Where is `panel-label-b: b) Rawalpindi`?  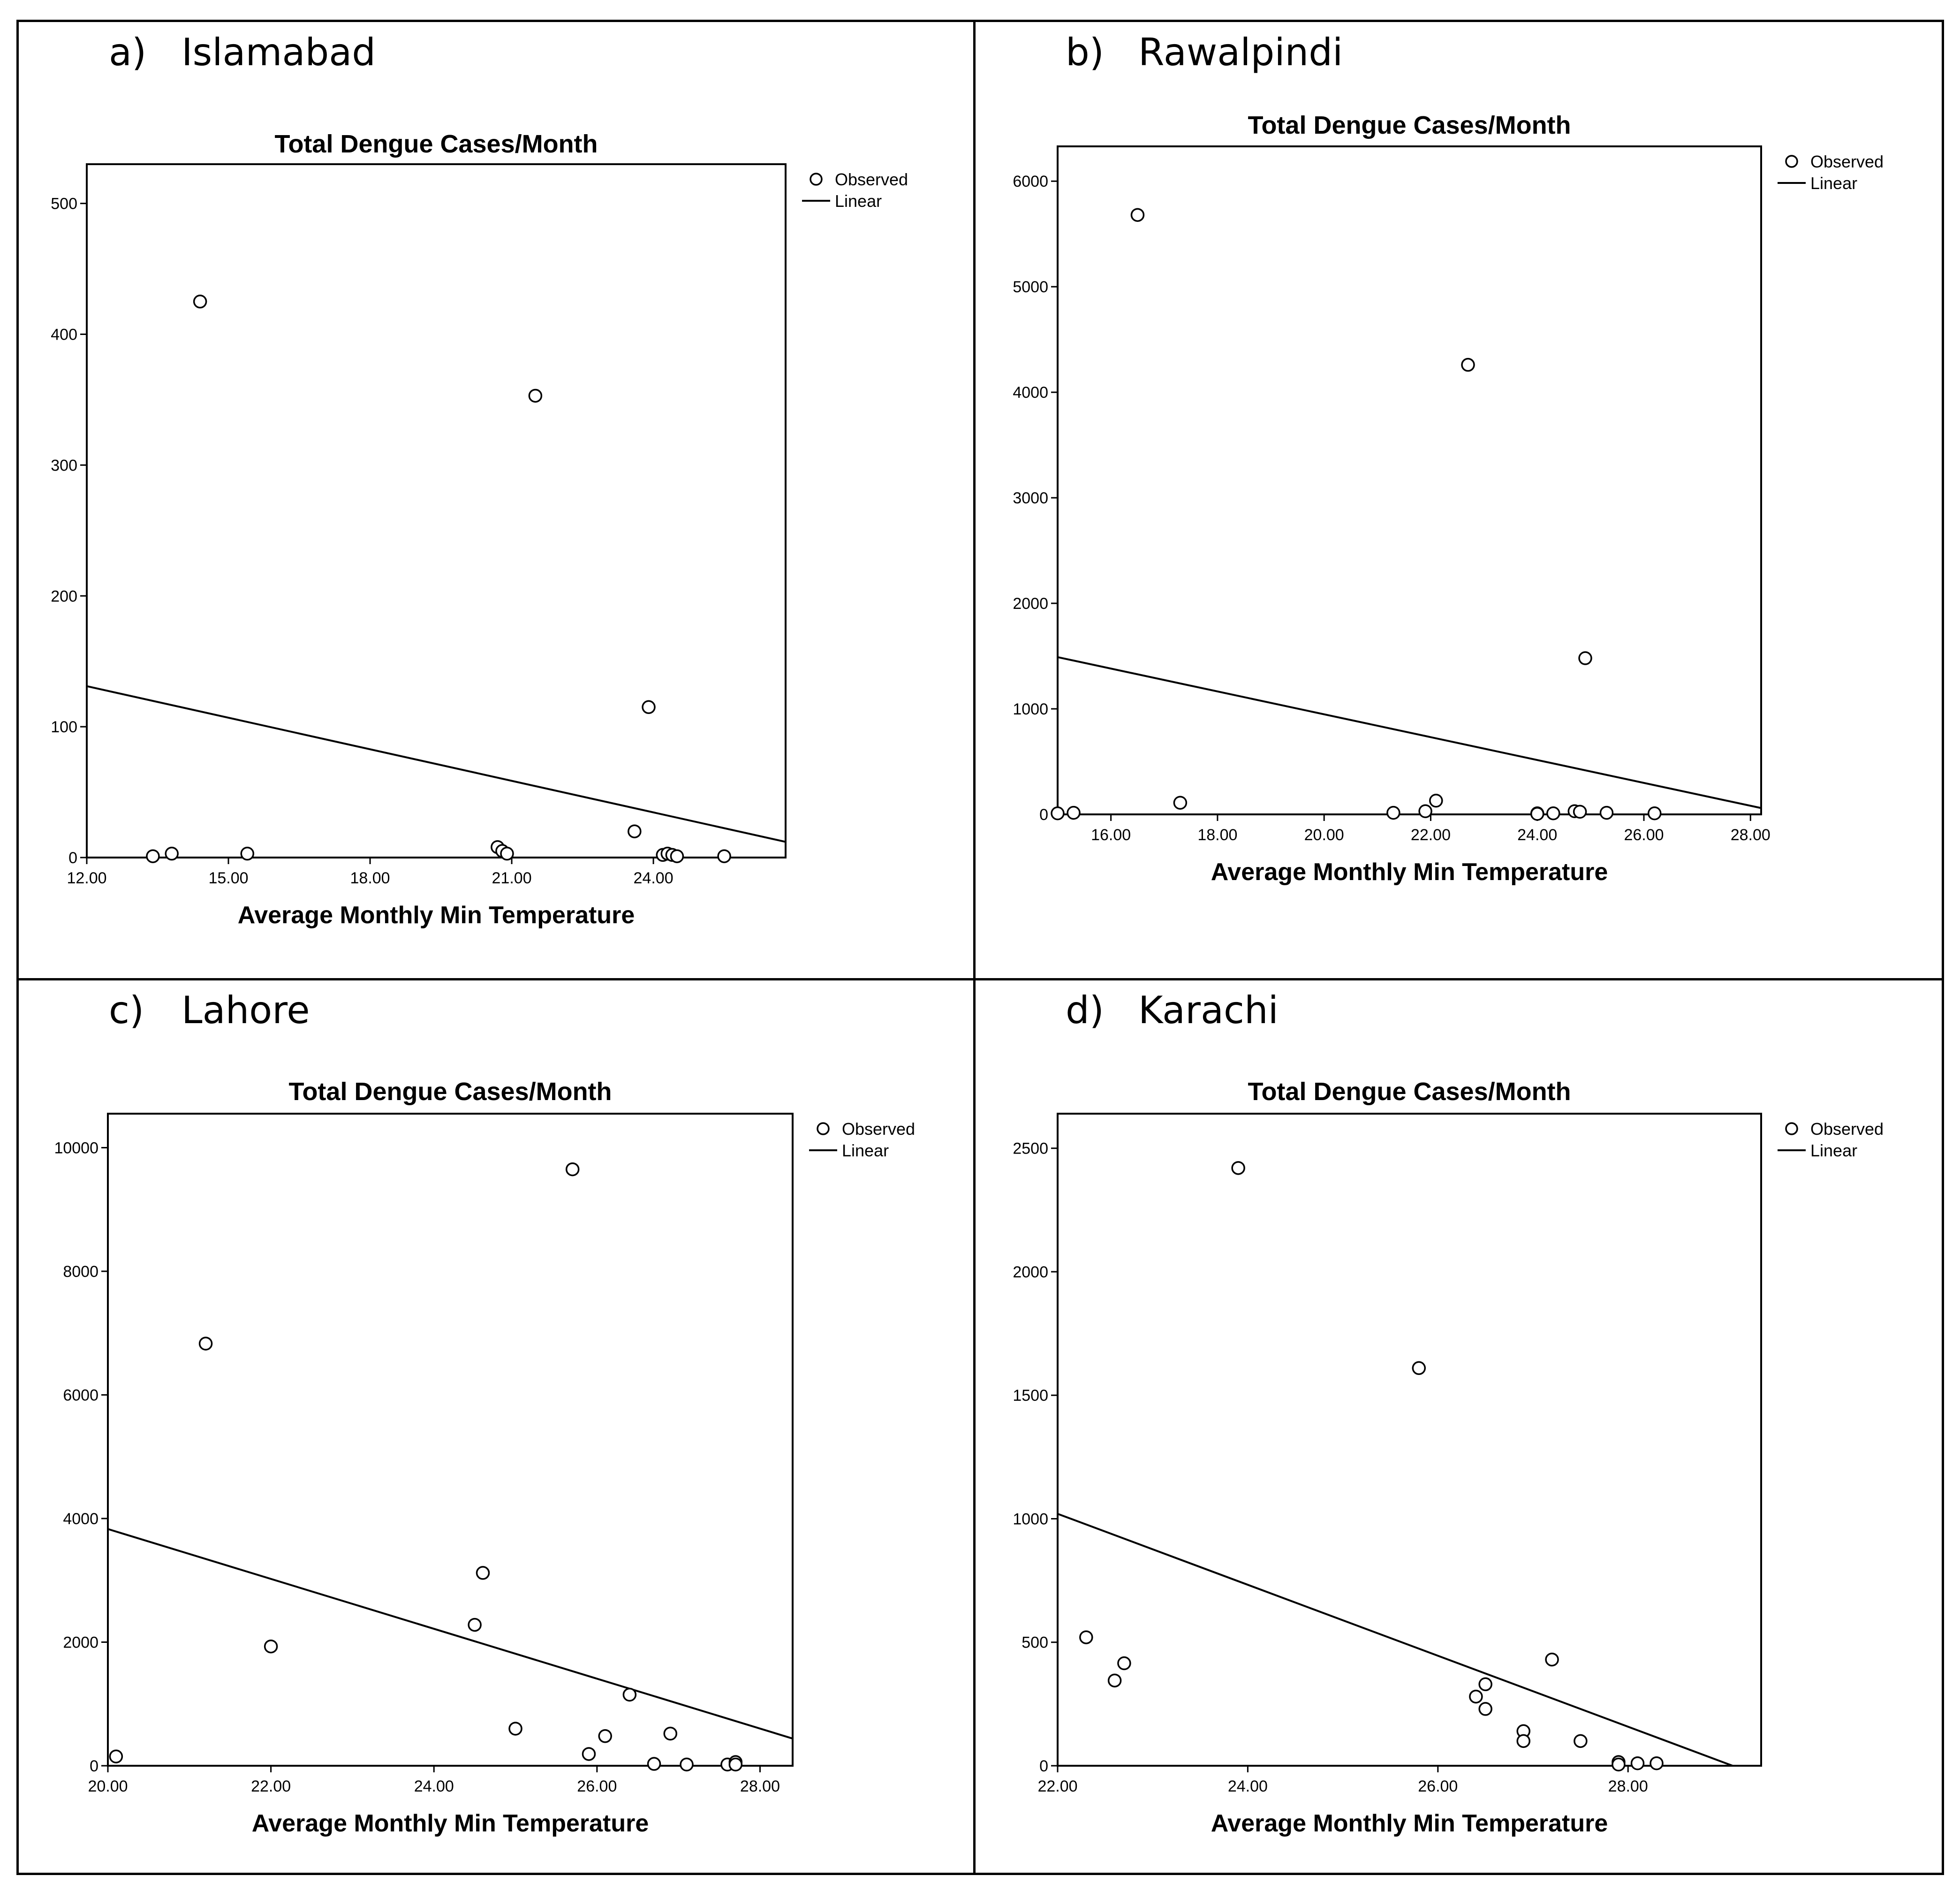
panel-label-b: b) Rawalpindi is located at coordinates (1204, 52).